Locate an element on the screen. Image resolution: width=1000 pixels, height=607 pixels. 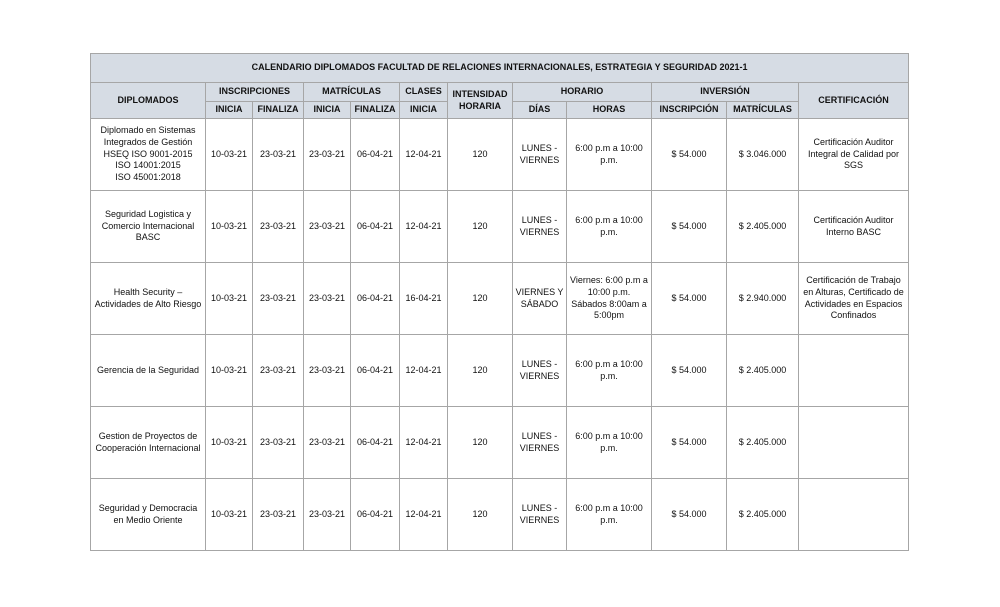
header-diplomados: DIPLOMADOS is located at coordinates (148, 100).